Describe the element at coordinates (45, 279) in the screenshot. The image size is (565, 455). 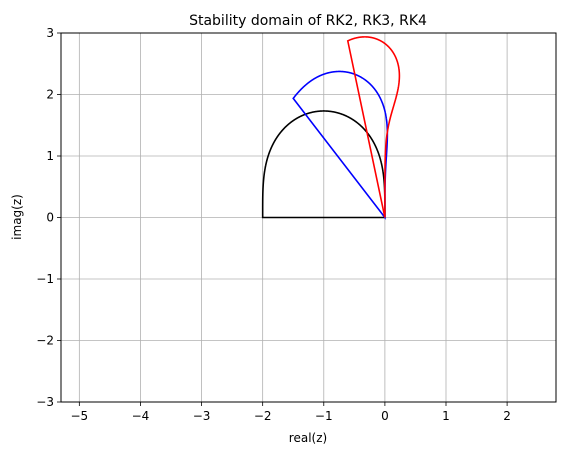
I see `y-tick-label: −1` at that location.